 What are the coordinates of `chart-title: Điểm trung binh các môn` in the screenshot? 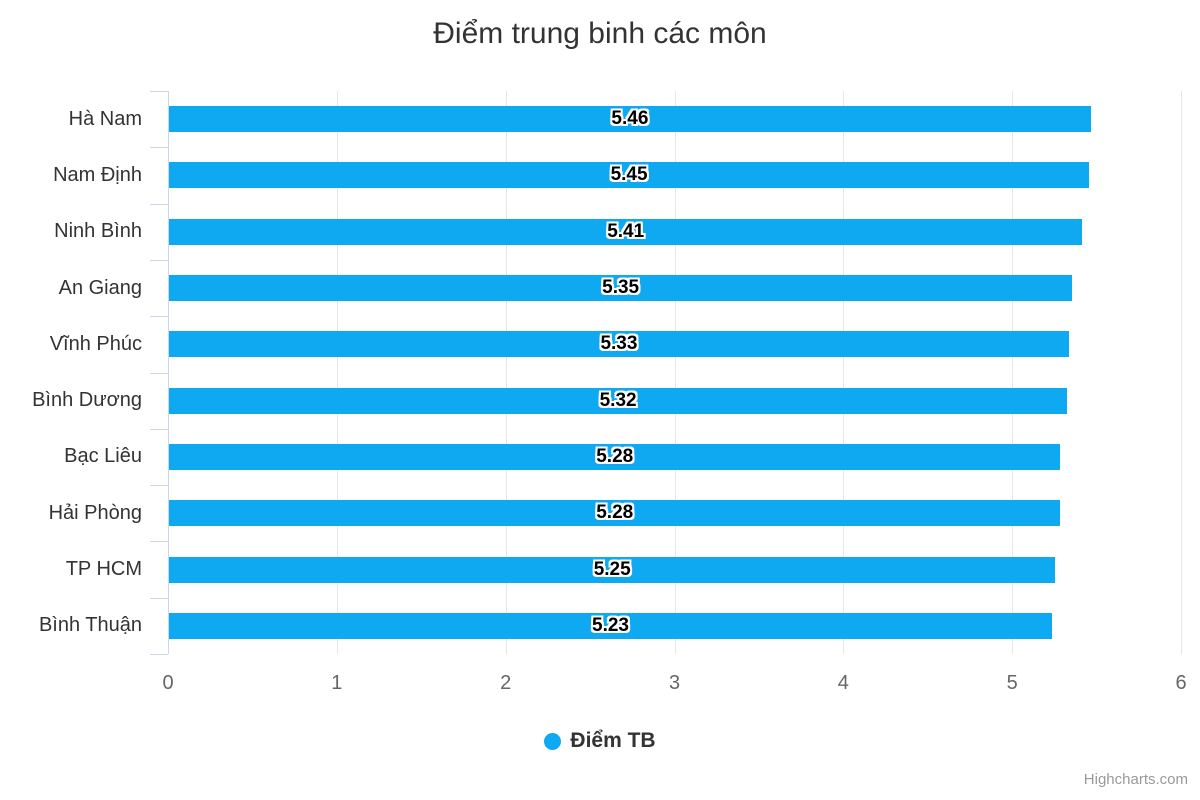 It's located at (600, 33).